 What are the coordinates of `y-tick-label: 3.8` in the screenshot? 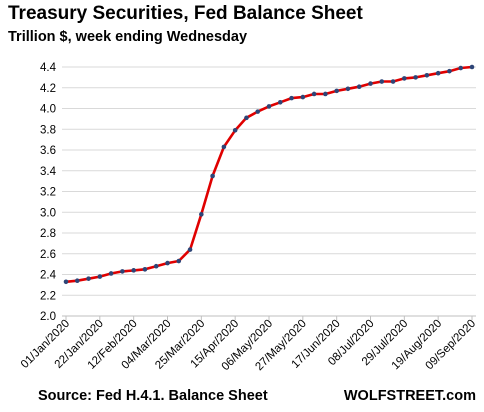 It's located at (48, 130).